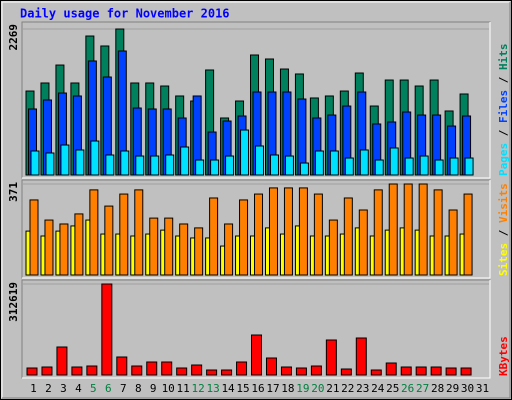 The width and height of the screenshot is (512, 400). What do you see at coordinates (503, 159) in the screenshot?
I see `legend-entry: Pages` at bounding box center [503, 159].